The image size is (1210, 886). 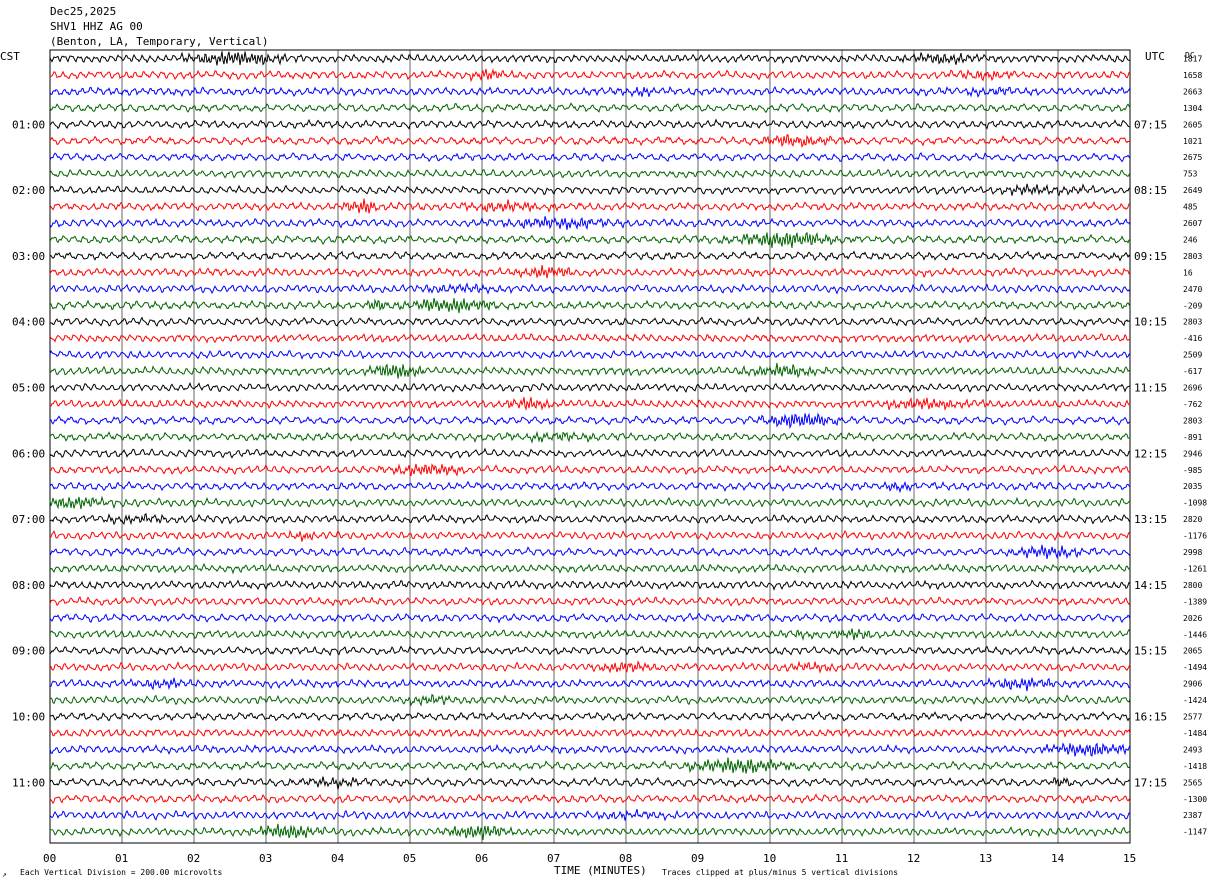 What do you see at coordinates (1190, 239) in the screenshot?
I see `dc-offset-label: 246` at bounding box center [1190, 239].